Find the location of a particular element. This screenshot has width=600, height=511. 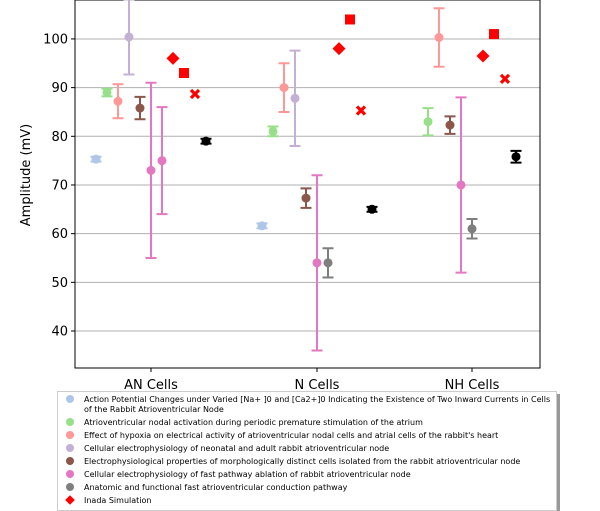

legend-label: Inada Simulation is located at coordinates (118, 500).